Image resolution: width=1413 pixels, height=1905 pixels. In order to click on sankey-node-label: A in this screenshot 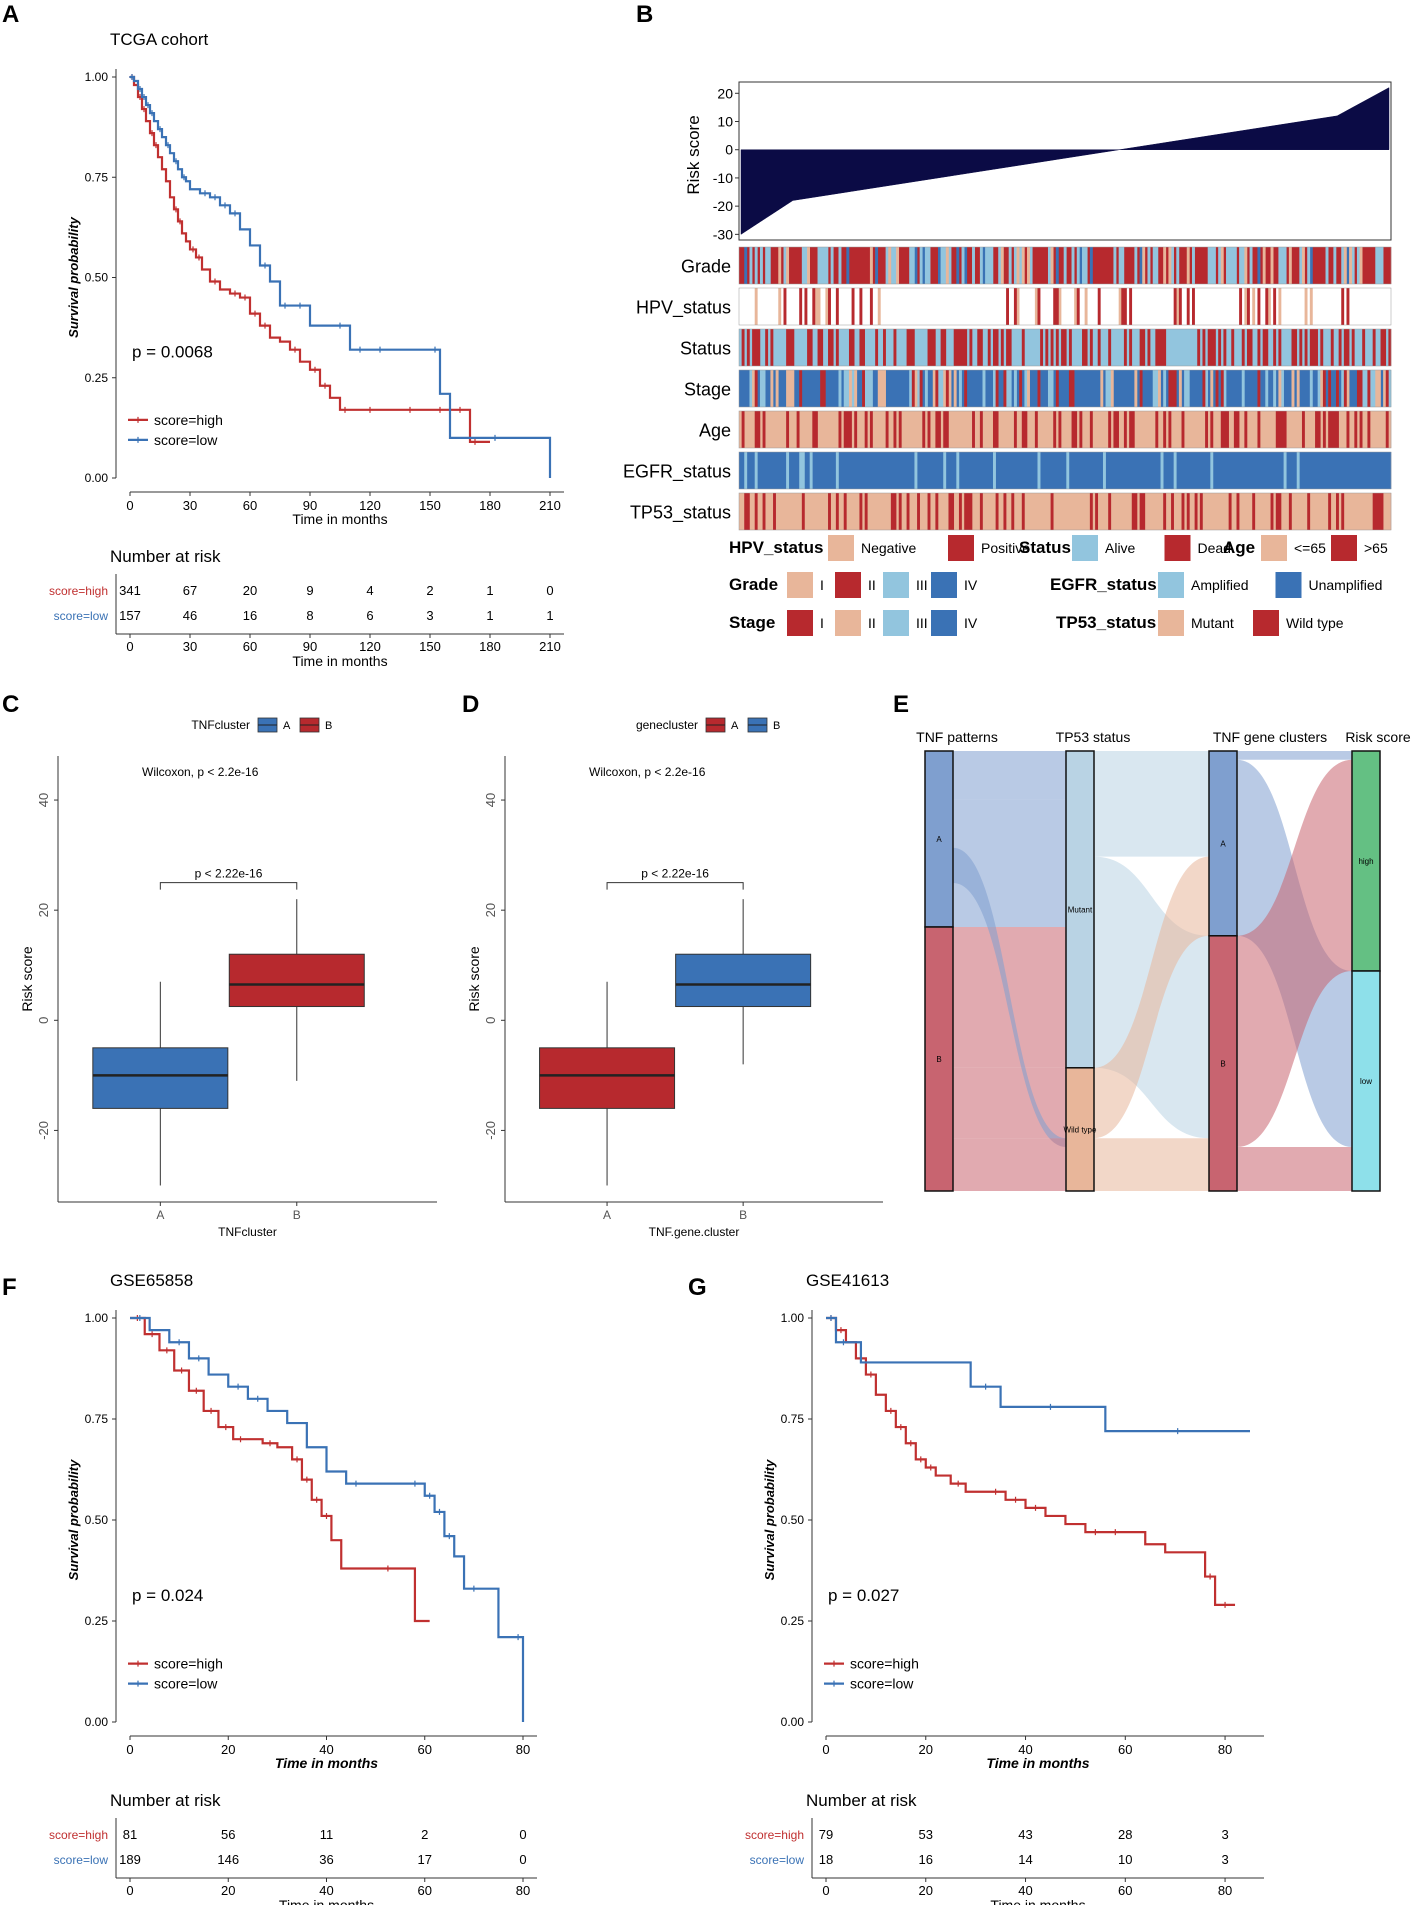, I will do `click(939, 839)`.